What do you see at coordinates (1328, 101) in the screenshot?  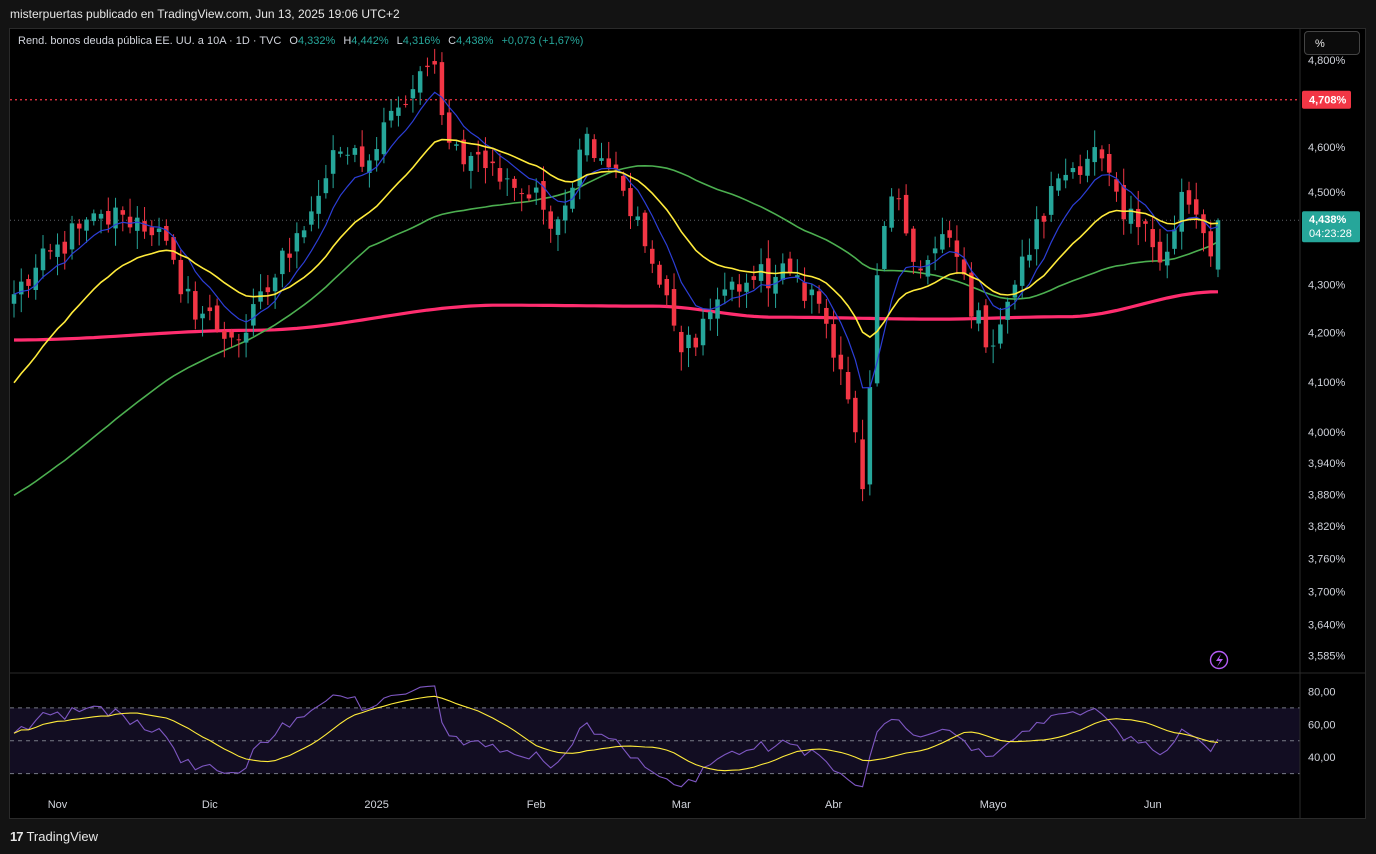 I see `resistance-tag-label: 4,708%` at bounding box center [1328, 101].